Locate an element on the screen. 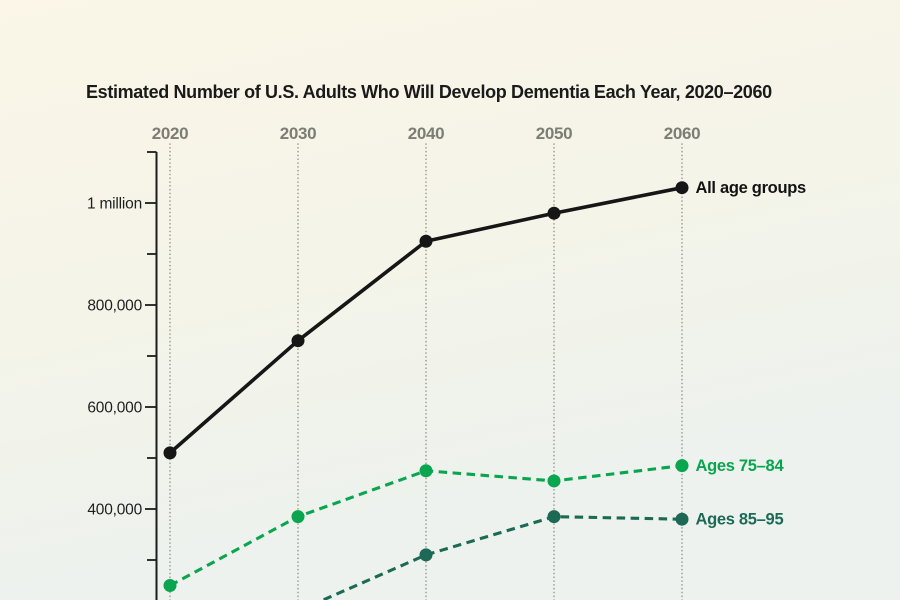  series-ages-85-95: Ages 85–95 is located at coordinates (551, 555).